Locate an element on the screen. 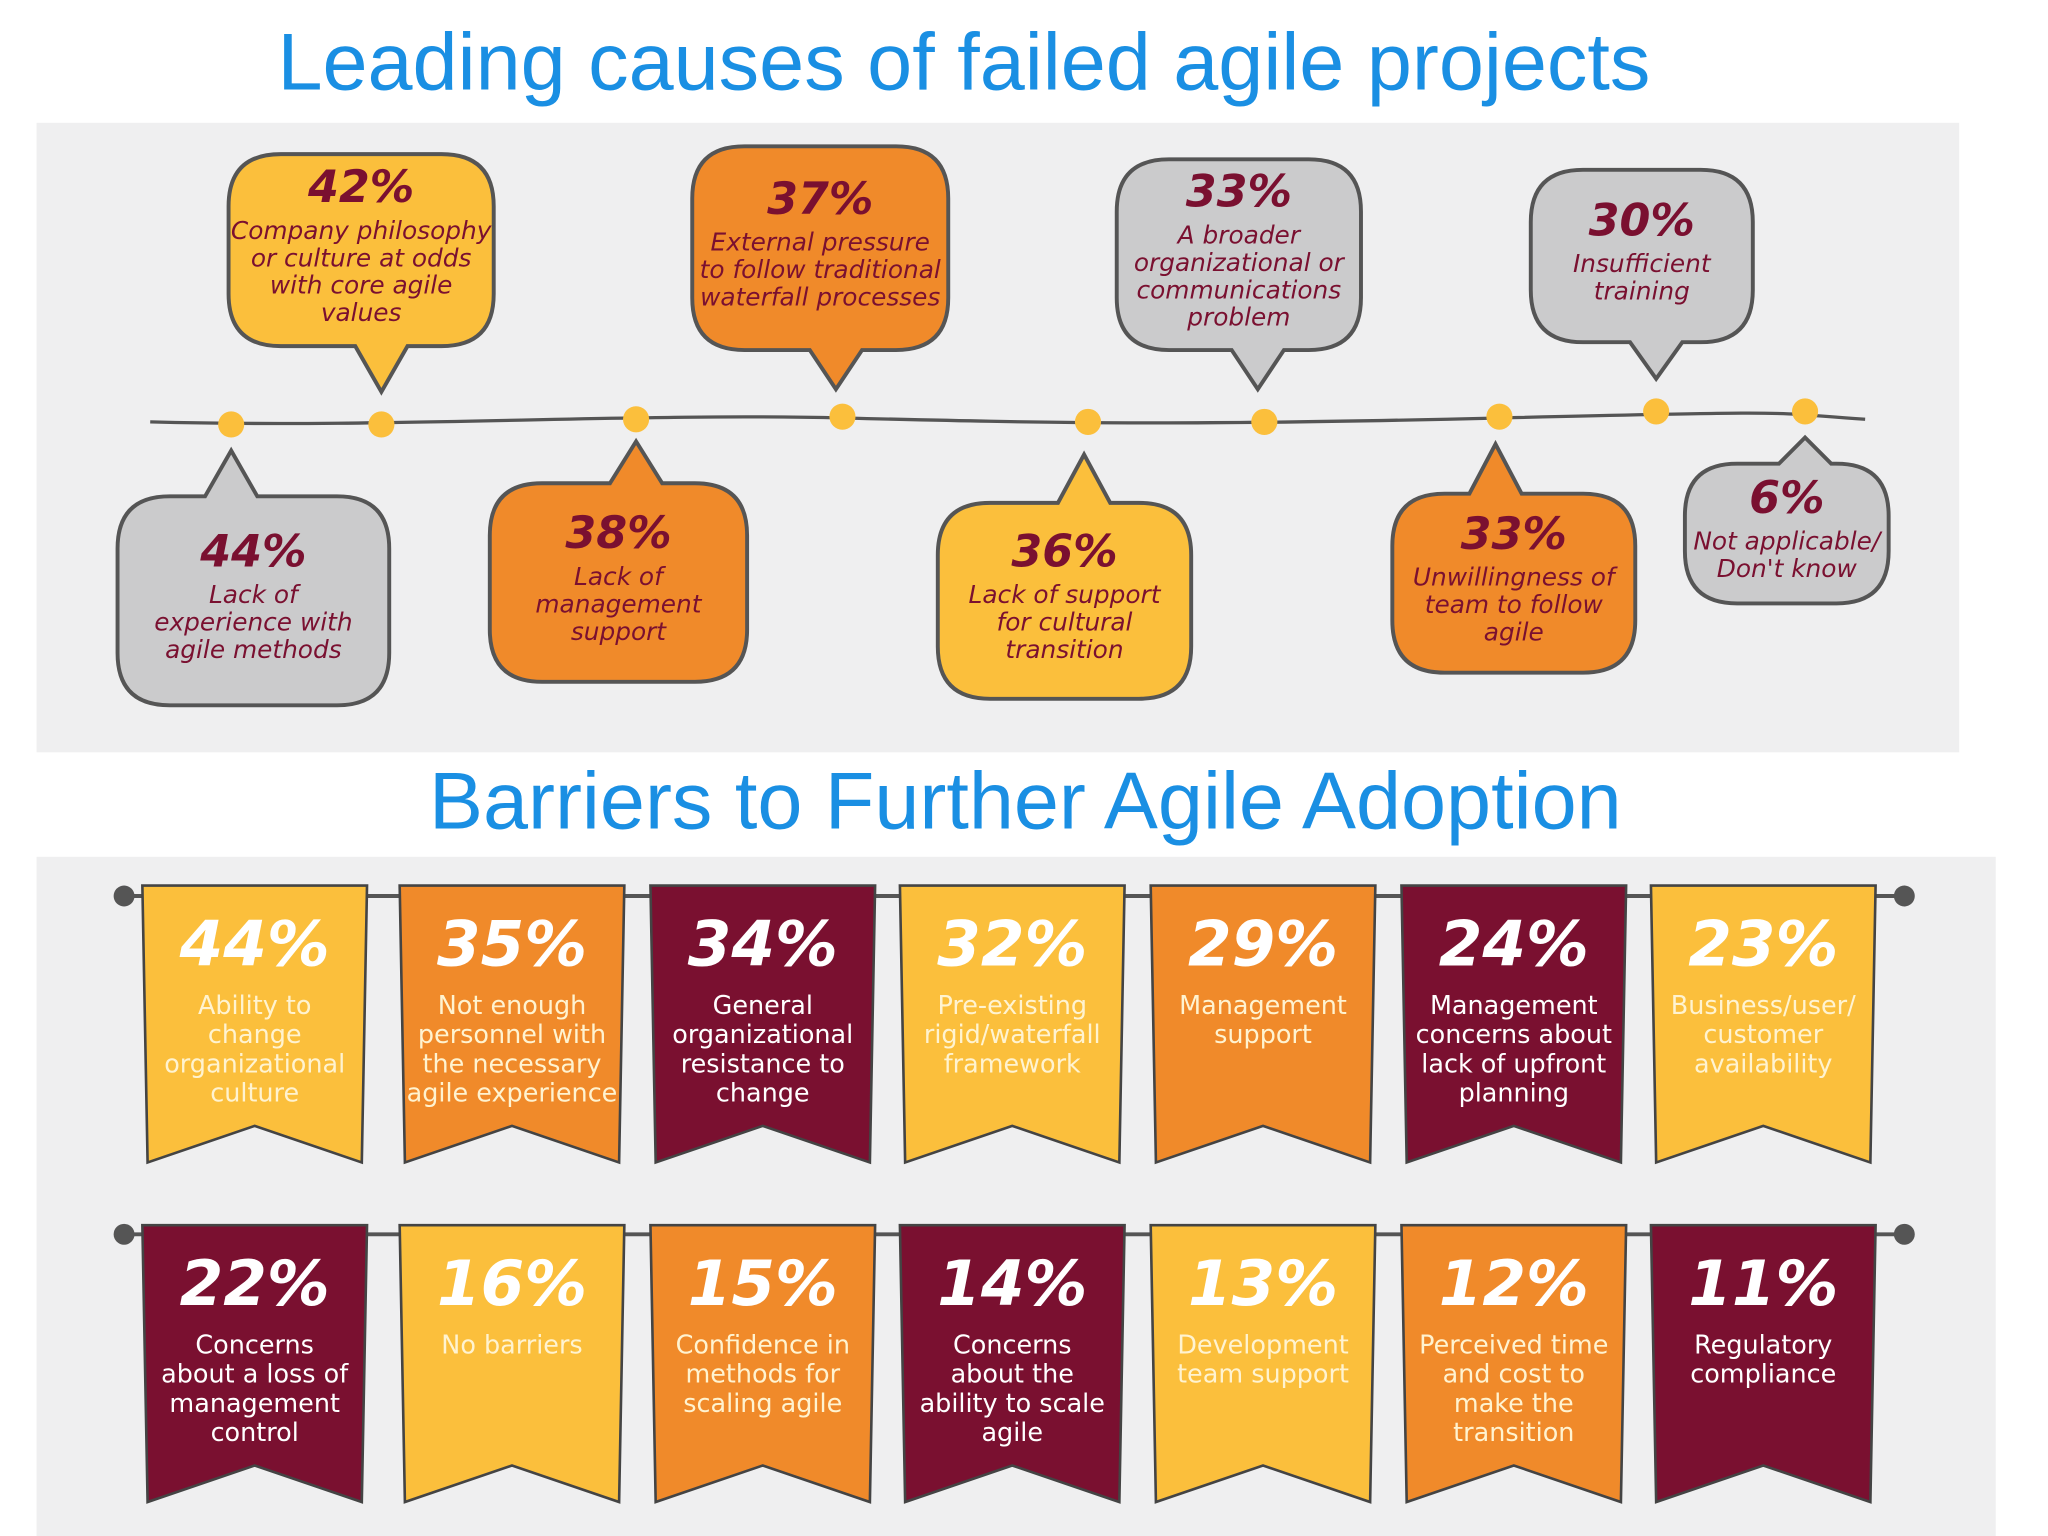  barrier-label: Regulatory is located at coordinates (1763, 1346).